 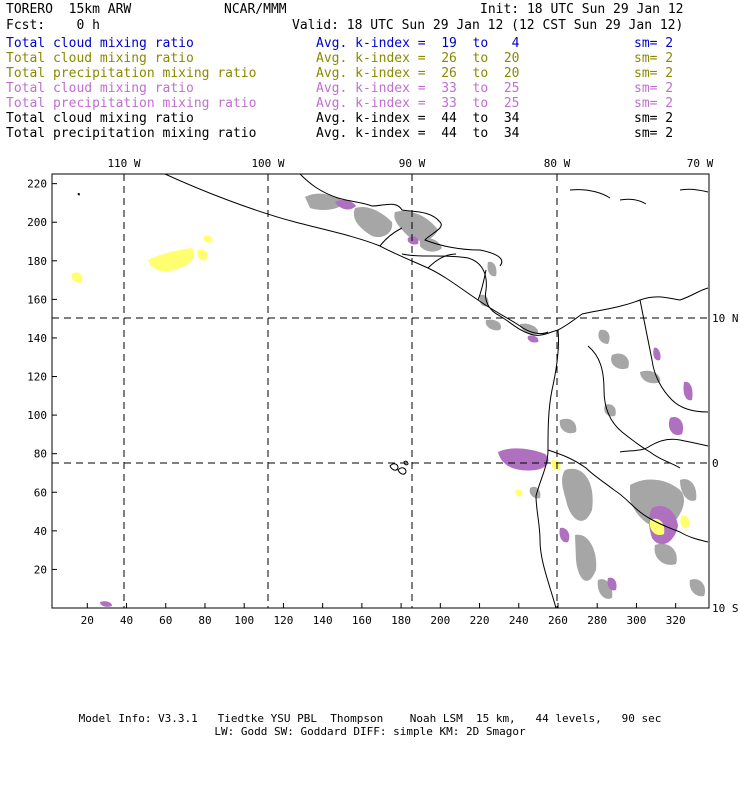 I want to click on left-axis-label: 60, so click(x=40, y=492).